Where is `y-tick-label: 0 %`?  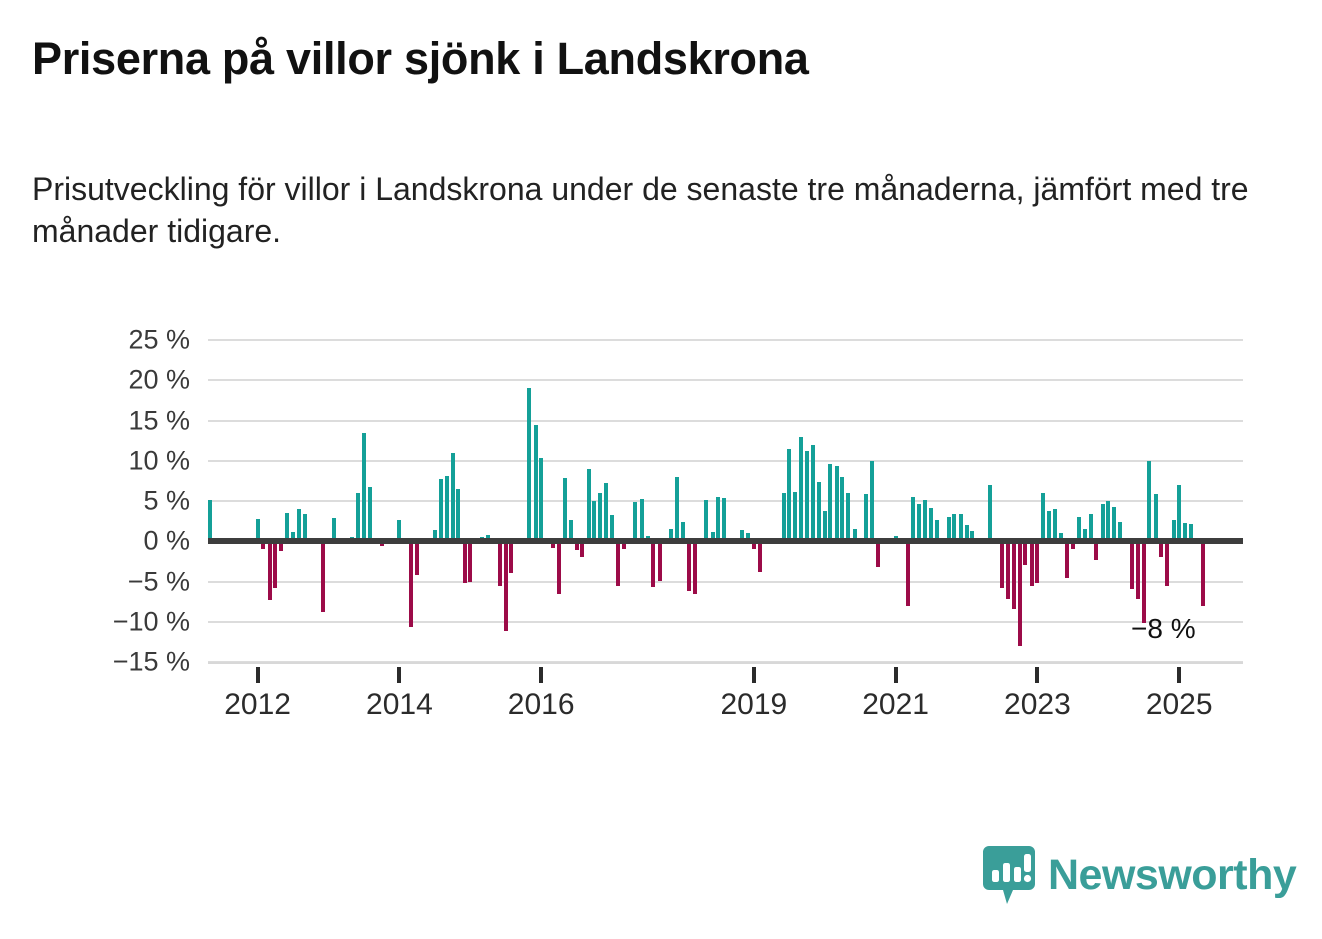
y-tick-label: 0 % is located at coordinates (166, 540).